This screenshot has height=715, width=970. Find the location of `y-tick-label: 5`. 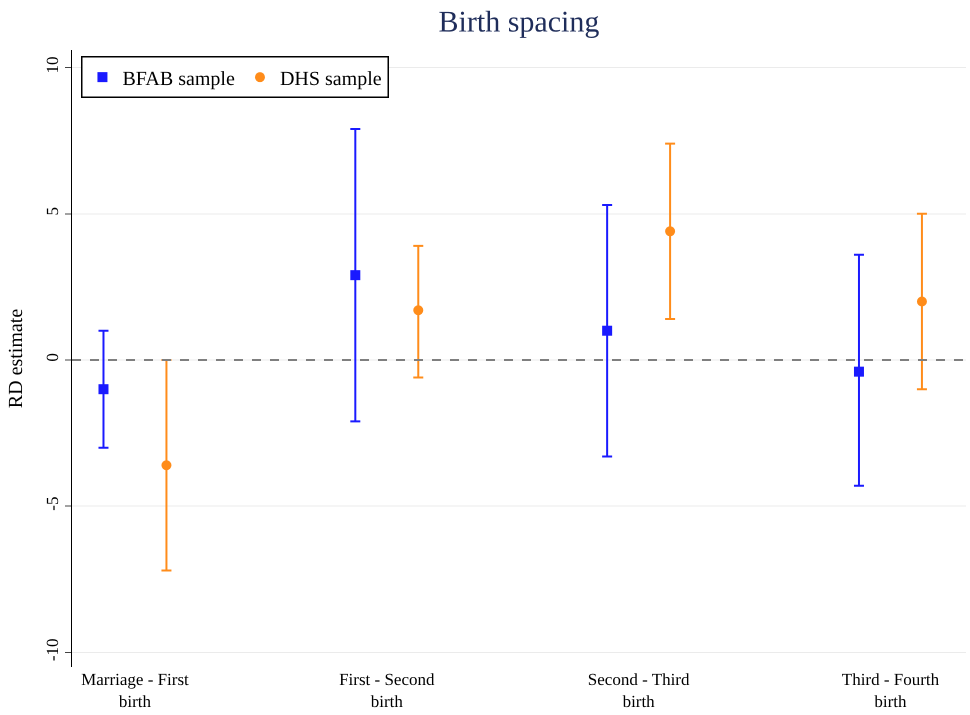

y-tick-label: 5 is located at coordinates (52, 211).